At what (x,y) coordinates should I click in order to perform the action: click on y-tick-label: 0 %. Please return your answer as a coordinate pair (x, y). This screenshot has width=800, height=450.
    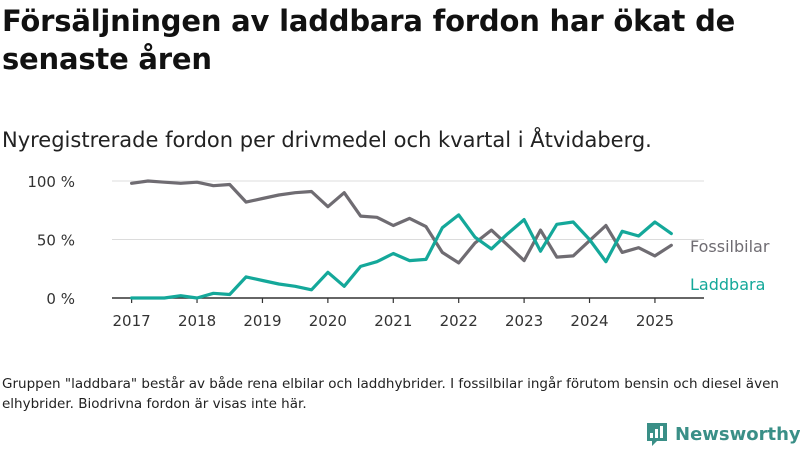
    Looking at the image, I should click on (60, 299).